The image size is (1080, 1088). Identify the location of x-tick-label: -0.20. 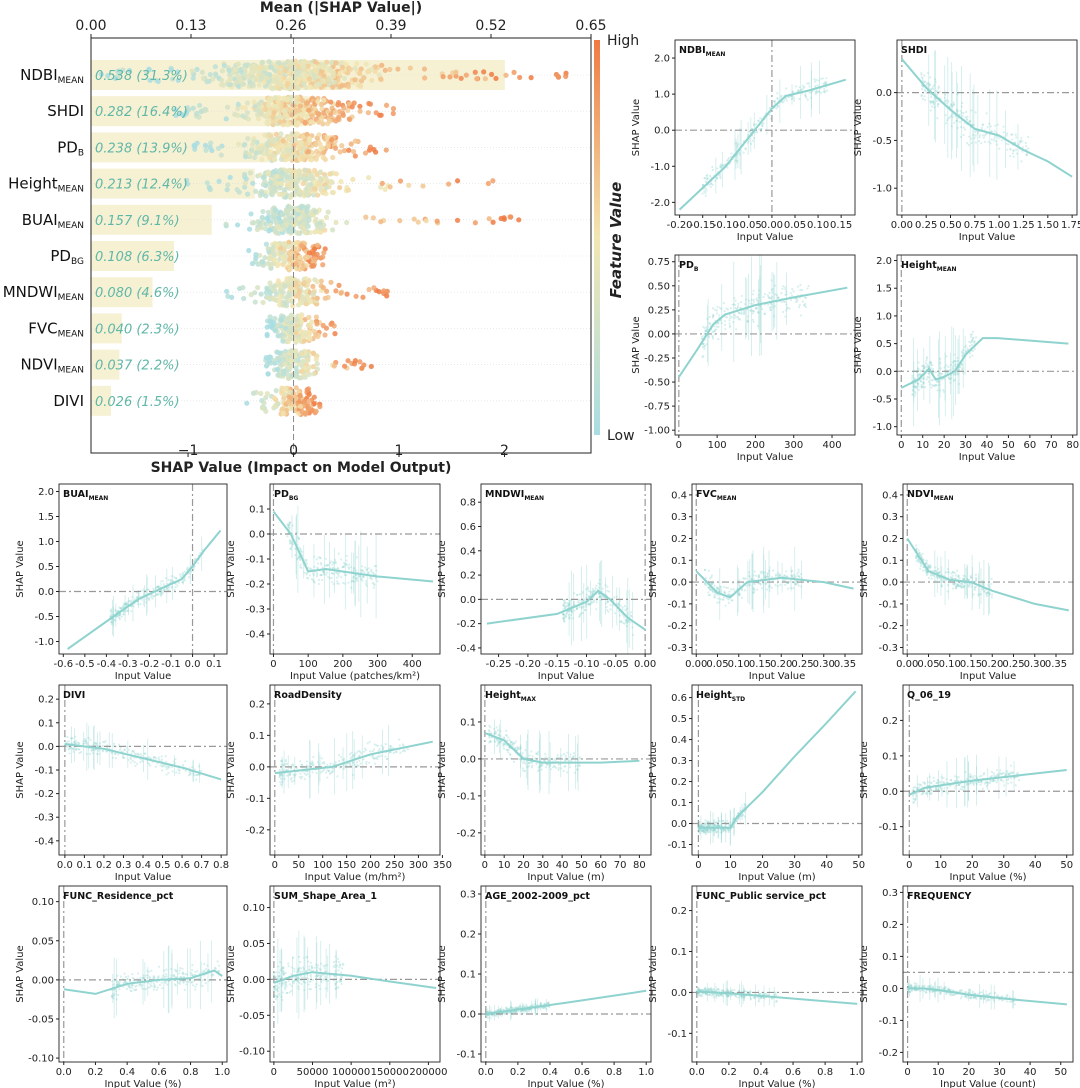
(680, 225).